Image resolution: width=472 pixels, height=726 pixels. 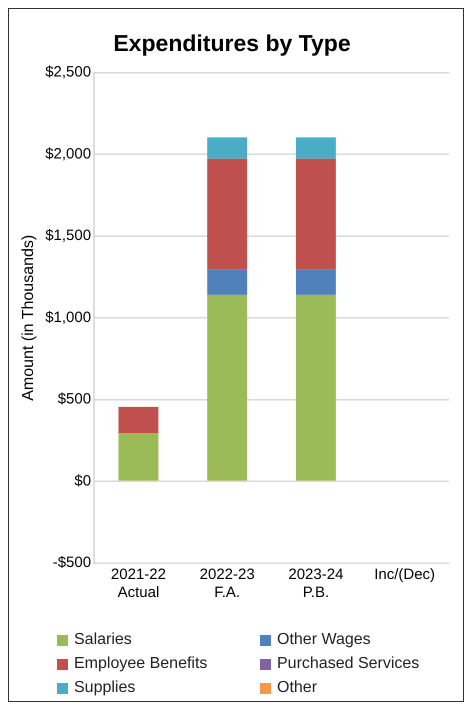 What do you see at coordinates (68, 235) in the screenshot?
I see `y-tick-label: $1,500` at bounding box center [68, 235].